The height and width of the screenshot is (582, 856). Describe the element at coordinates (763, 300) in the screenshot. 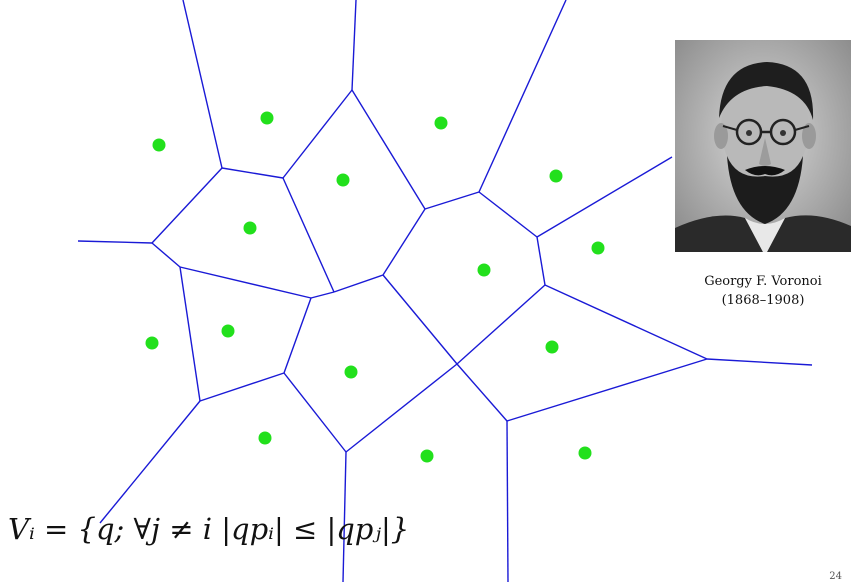

I see `caption-years: (1868–1908)` at that location.